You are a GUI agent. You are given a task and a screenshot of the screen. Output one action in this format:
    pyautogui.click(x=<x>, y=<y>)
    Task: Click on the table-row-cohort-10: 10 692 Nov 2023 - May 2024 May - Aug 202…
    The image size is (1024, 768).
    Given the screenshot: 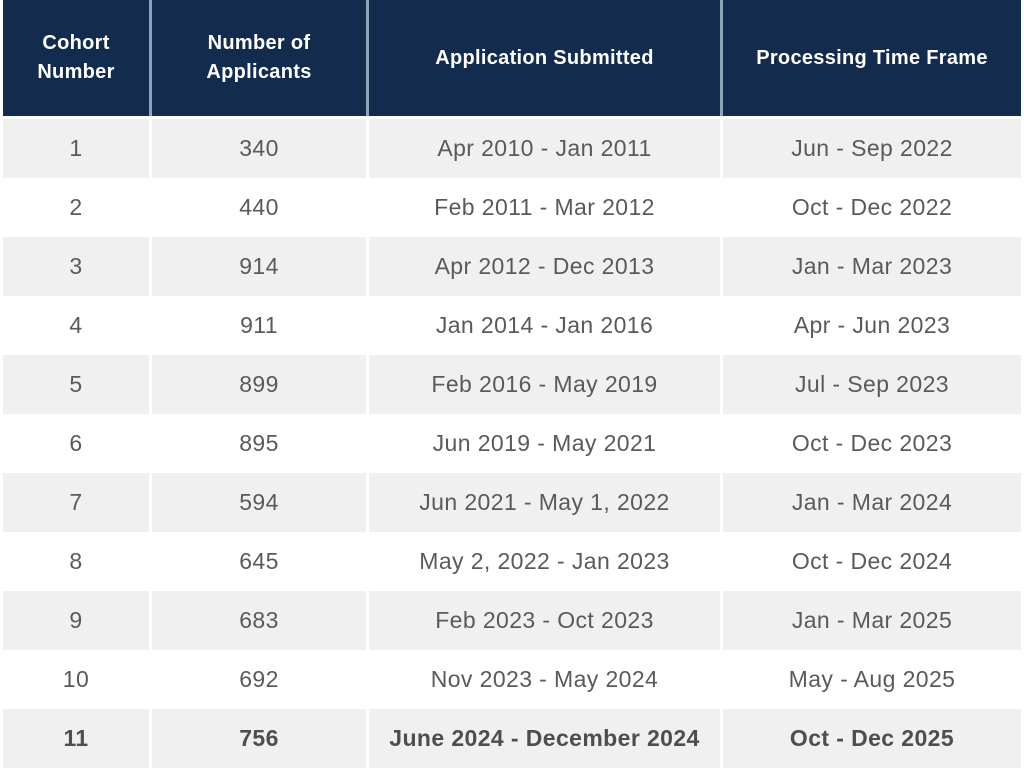 What is the action you would take?
    pyautogui.click(x=512, y=679)
    